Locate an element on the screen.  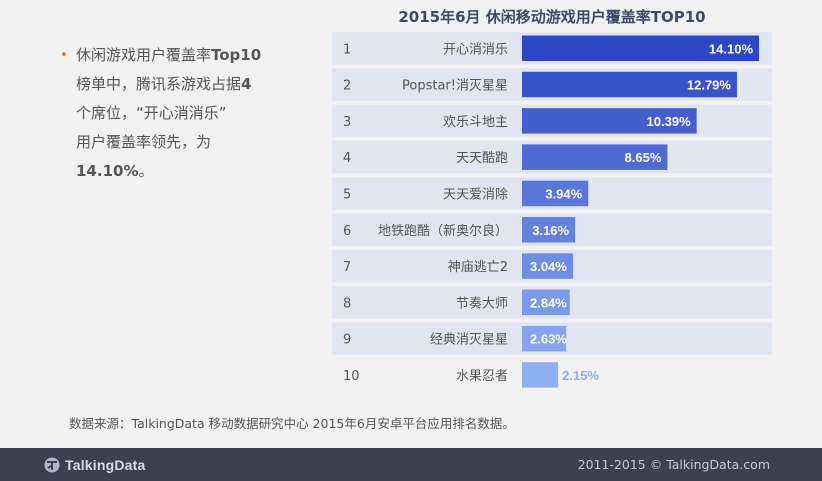
category-label: 开心消消乐 is located at coordinates (475, 49).